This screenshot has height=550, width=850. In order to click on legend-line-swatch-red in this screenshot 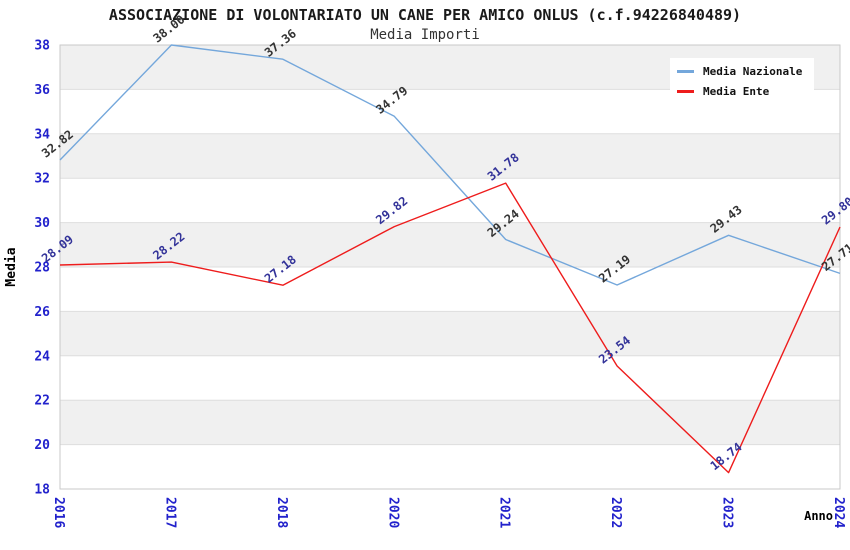, I will do `click(685, 91)`.